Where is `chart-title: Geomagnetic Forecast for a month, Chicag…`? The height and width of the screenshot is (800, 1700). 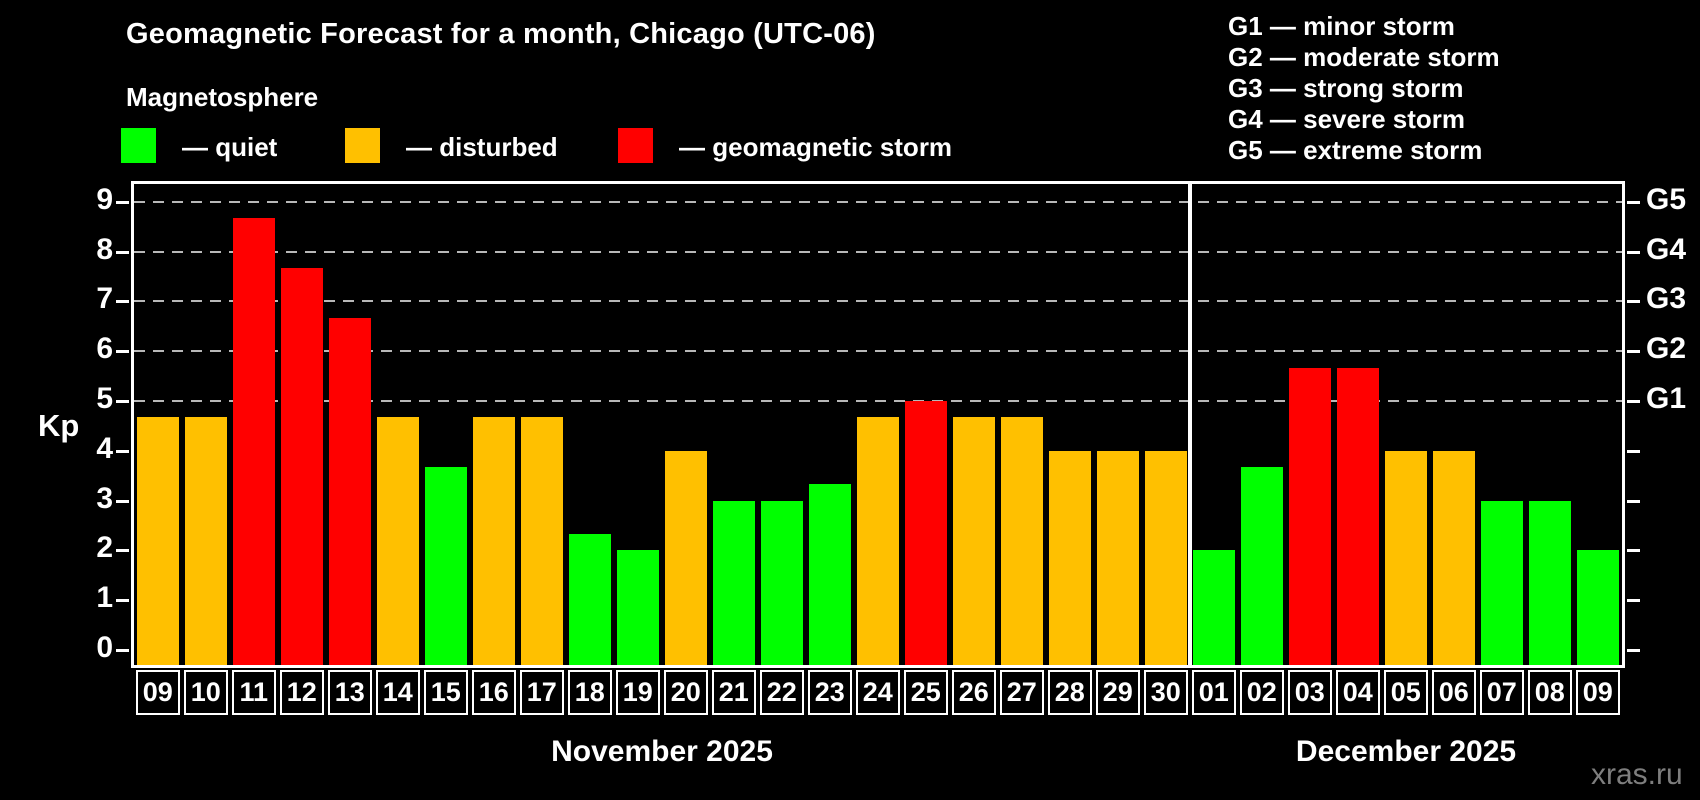
chart-title: Geomagnetic Forecast for a month, Chicag… is located at coordinates (501, 34).